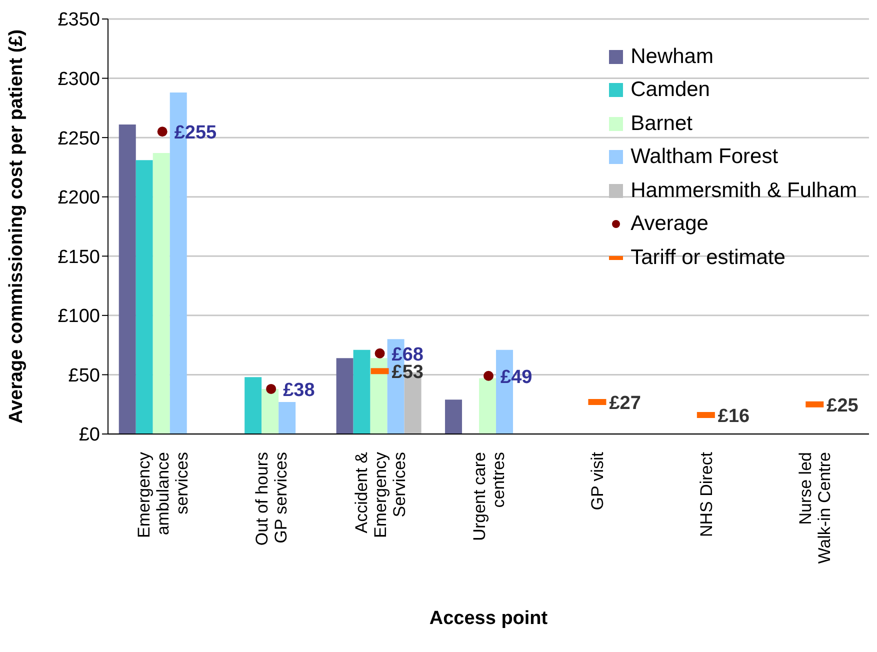 The height and width of the screenshot is (652, 877). I want to click on data-label: £25, so click(842, 405).